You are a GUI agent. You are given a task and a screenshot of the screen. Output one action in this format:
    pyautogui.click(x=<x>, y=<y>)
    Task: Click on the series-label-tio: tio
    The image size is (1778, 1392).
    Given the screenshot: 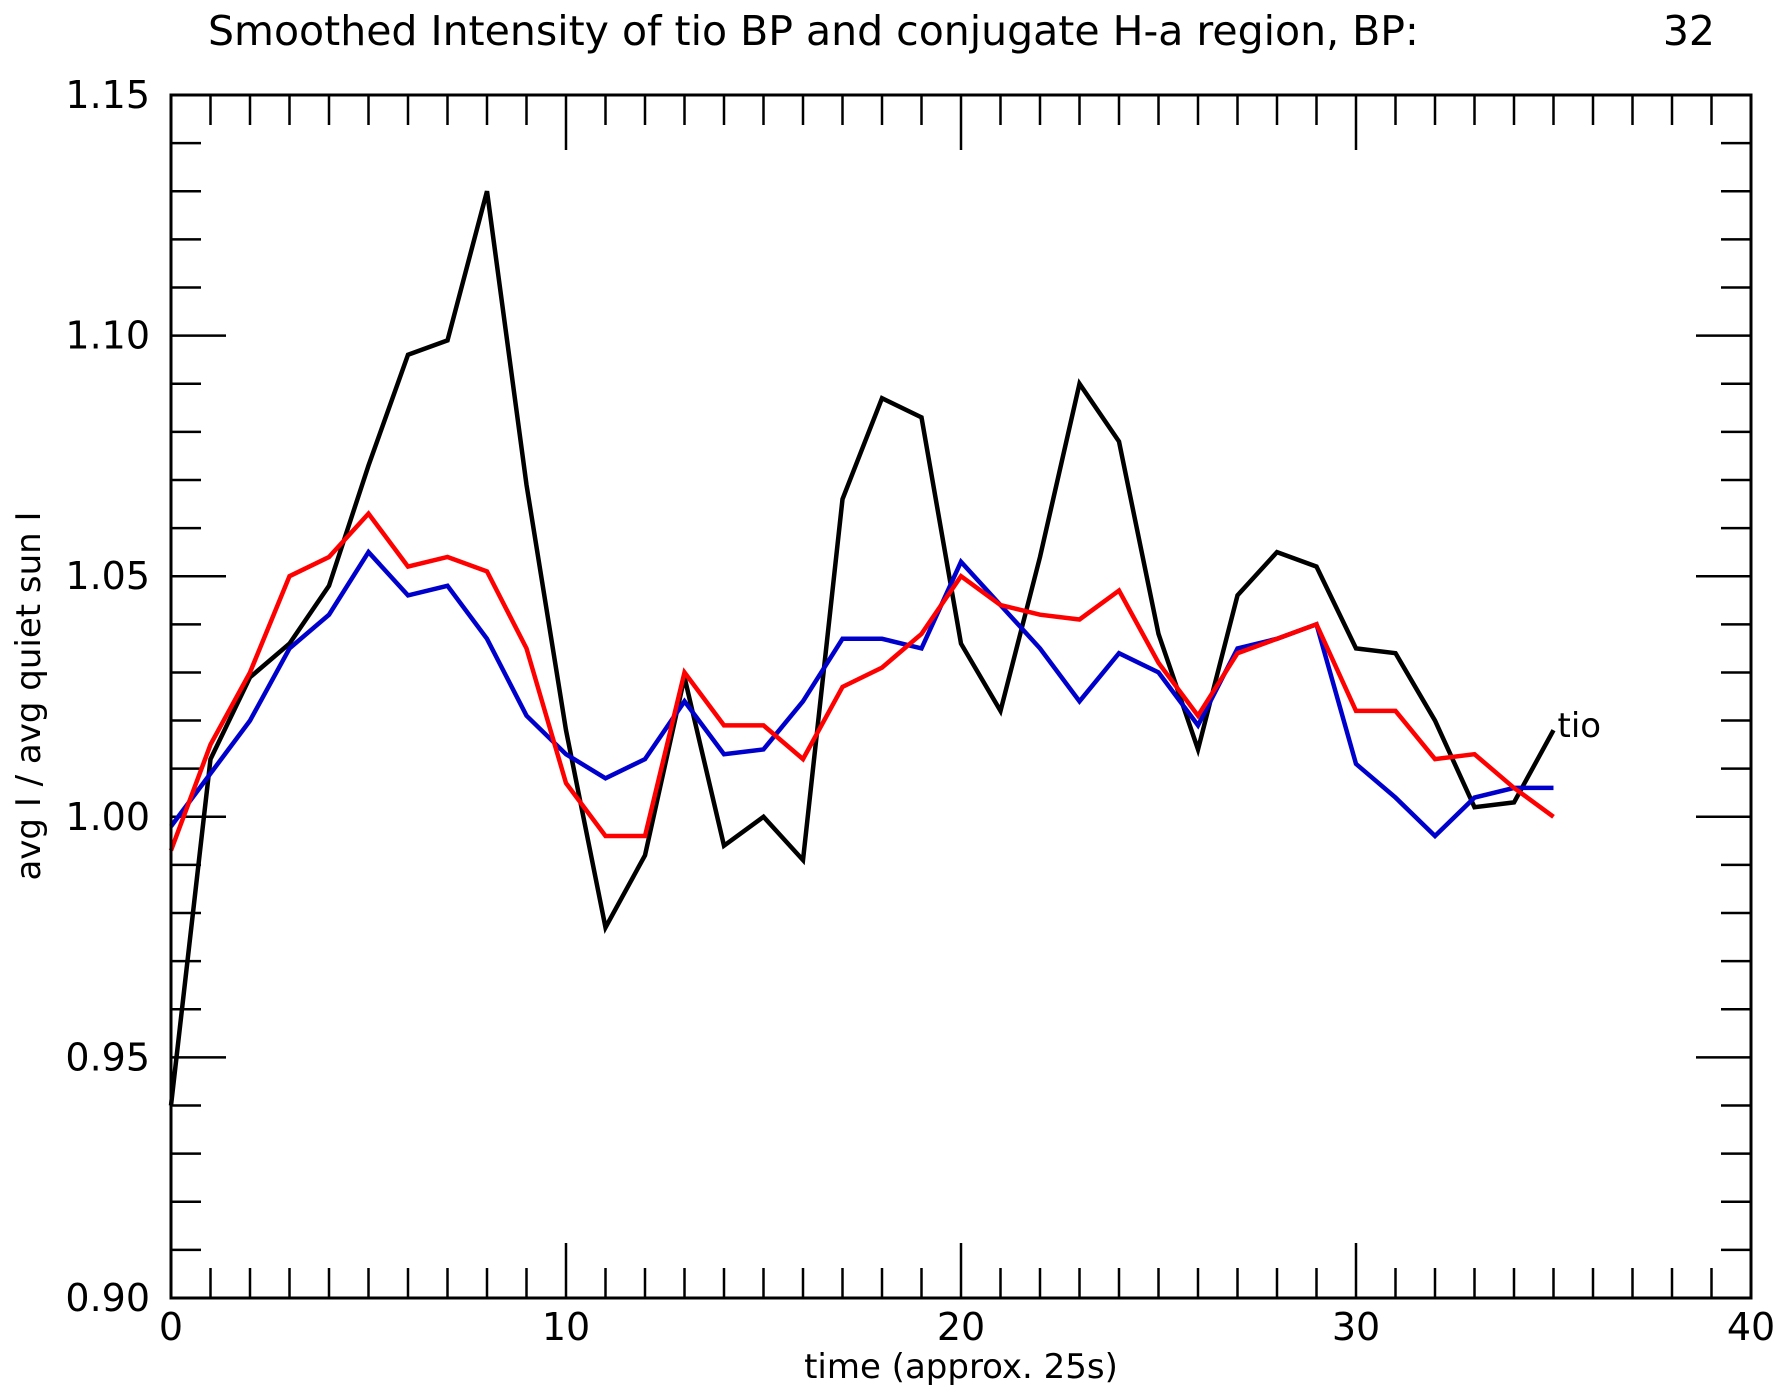 What is the action you would take?
    pyautogui.click(x=1580, y=726)
    